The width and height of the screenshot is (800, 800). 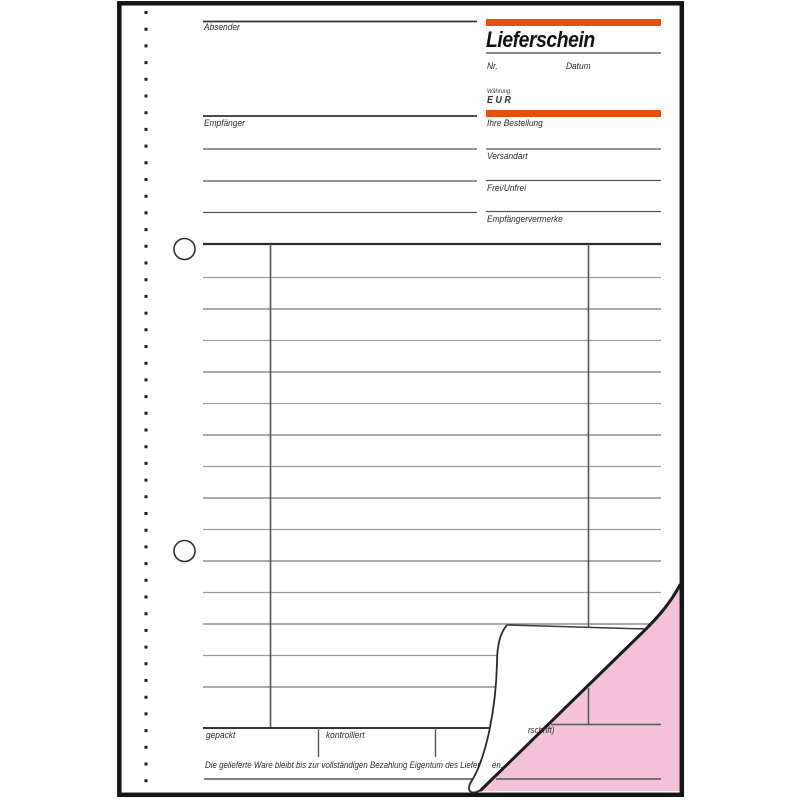 I want to click on signature-label-fragment: rschrift), so click(x=541, y=730).